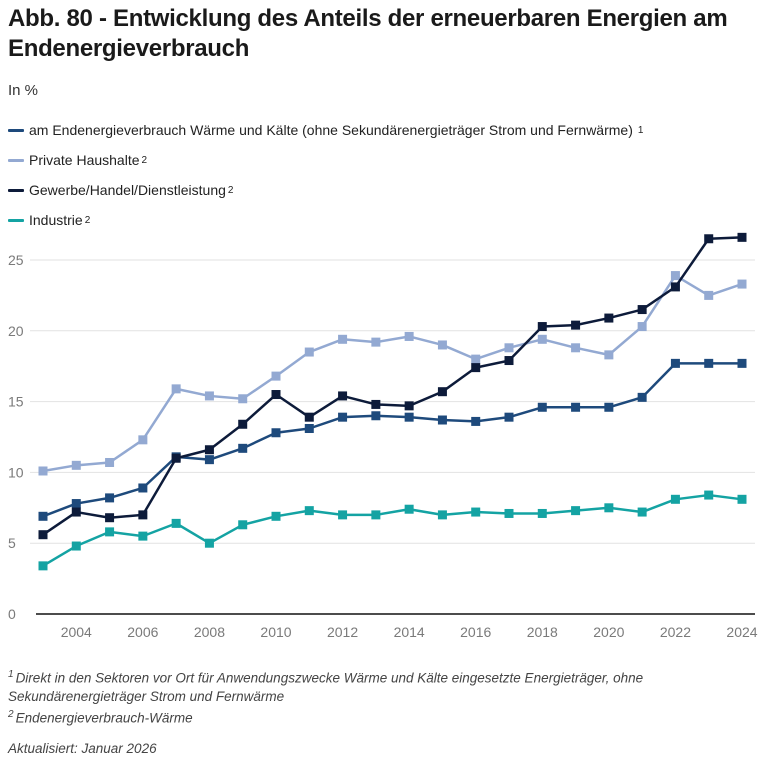 The image size is (765, 763). Describe the element at coordinates (442, 392) in the screenshot. I see `data-point-marker: 2015: 15.7` at that location.